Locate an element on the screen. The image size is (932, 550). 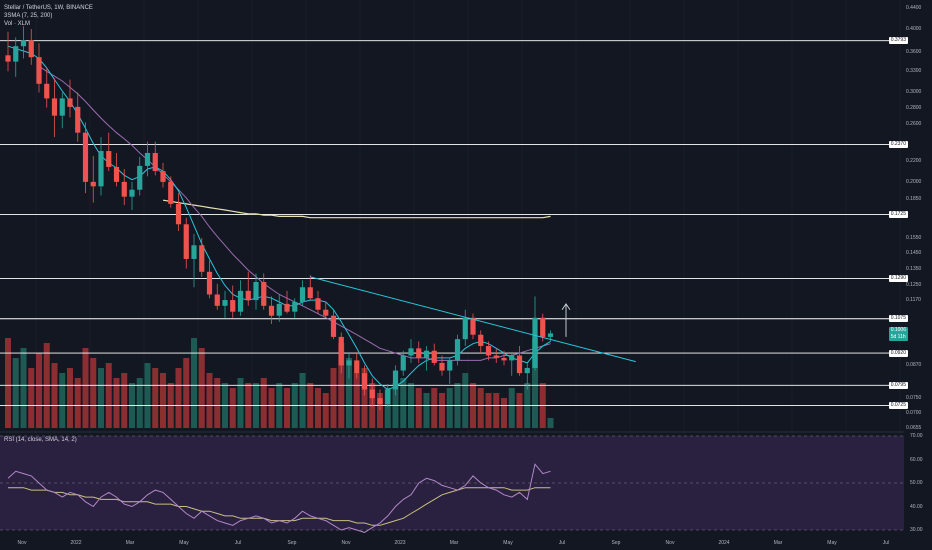
ma-legend: 3SMA (7, 25, 200) is located at coordinates (30, 16).